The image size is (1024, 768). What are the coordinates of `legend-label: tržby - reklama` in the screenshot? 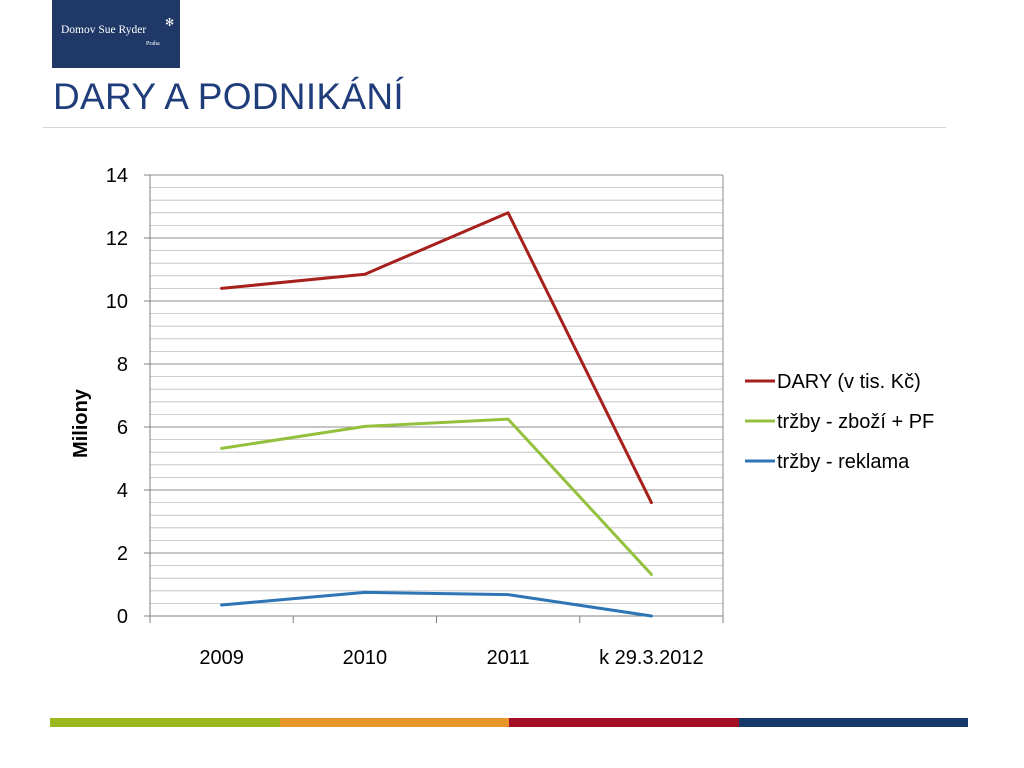 It's located at (843, 462).